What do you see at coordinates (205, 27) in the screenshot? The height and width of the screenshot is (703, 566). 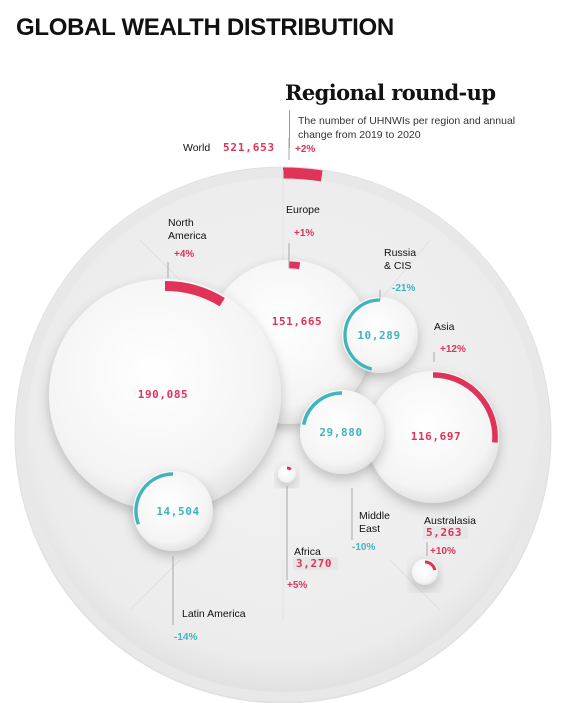 I see `page-title: GLOBAL WEALTH DISTRIBUTION` at bounding box center [205, 27].